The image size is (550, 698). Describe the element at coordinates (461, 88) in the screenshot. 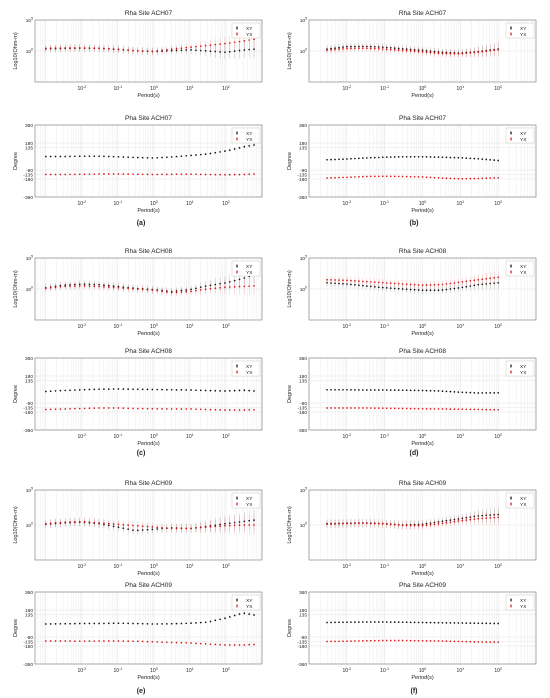

I see `c2-x-tick-label: 10¹` at that location.